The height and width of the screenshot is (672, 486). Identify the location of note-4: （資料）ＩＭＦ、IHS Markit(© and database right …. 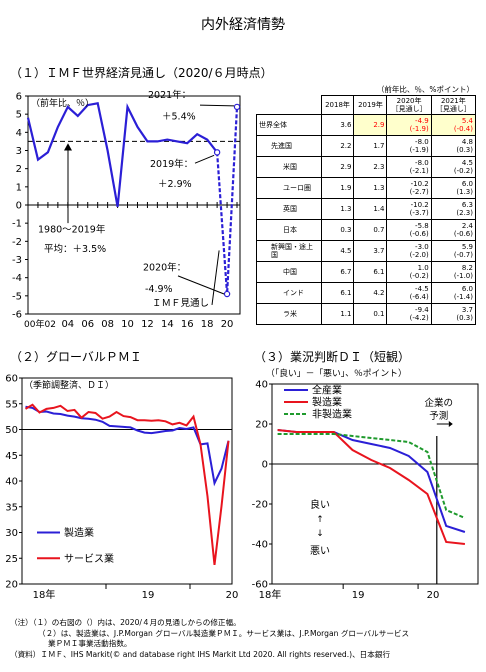
(200, 654).